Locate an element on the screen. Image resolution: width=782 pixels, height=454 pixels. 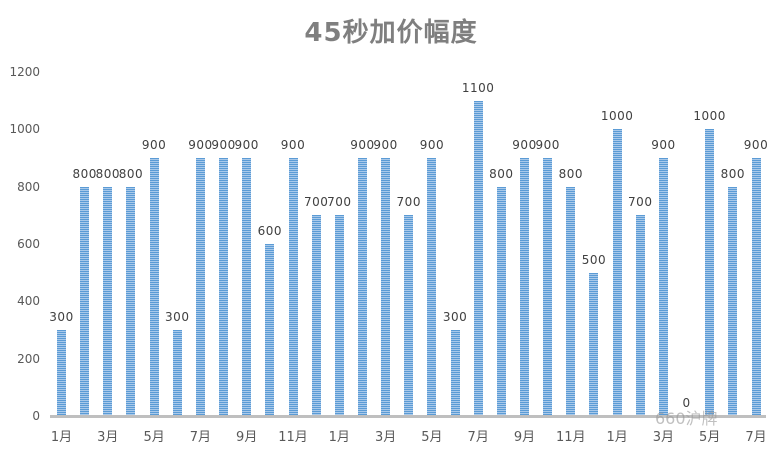
data-label: 1100 is located at coordinates (478, 87).